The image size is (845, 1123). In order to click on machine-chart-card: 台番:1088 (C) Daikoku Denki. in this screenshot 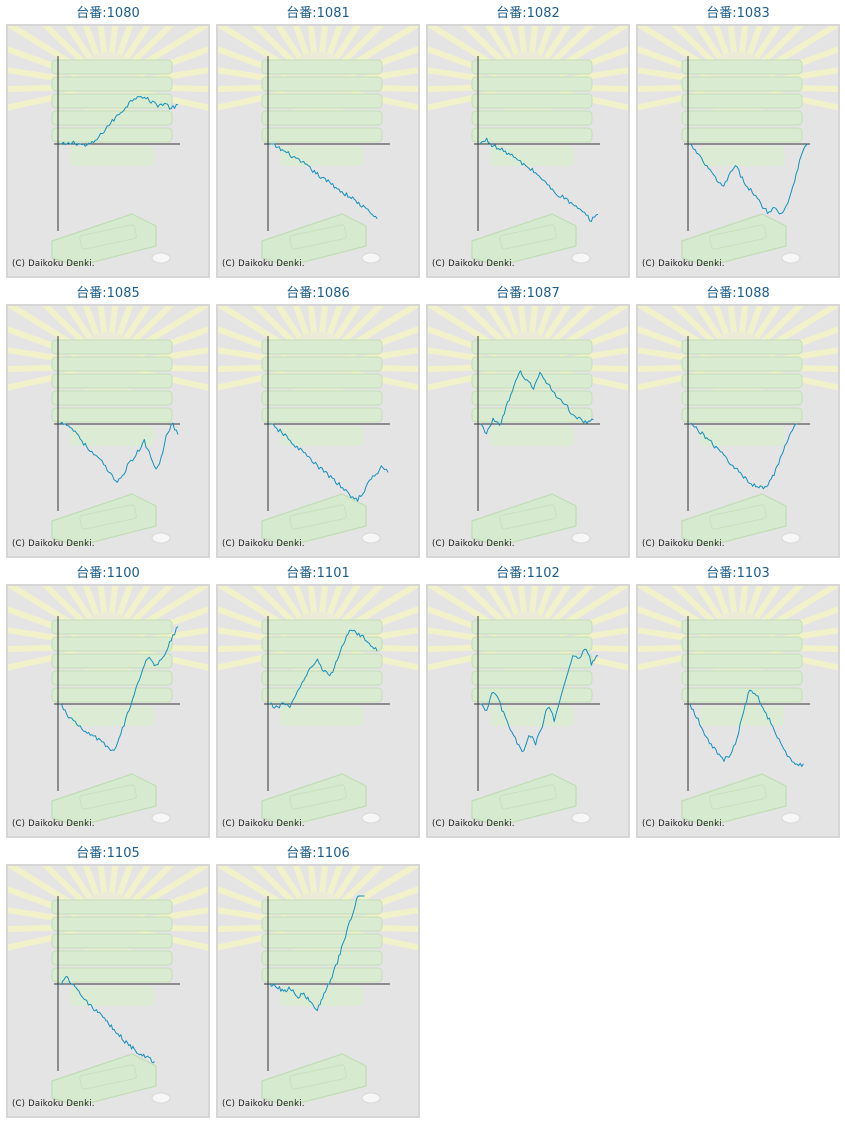, I will do `click(738, 420)`.